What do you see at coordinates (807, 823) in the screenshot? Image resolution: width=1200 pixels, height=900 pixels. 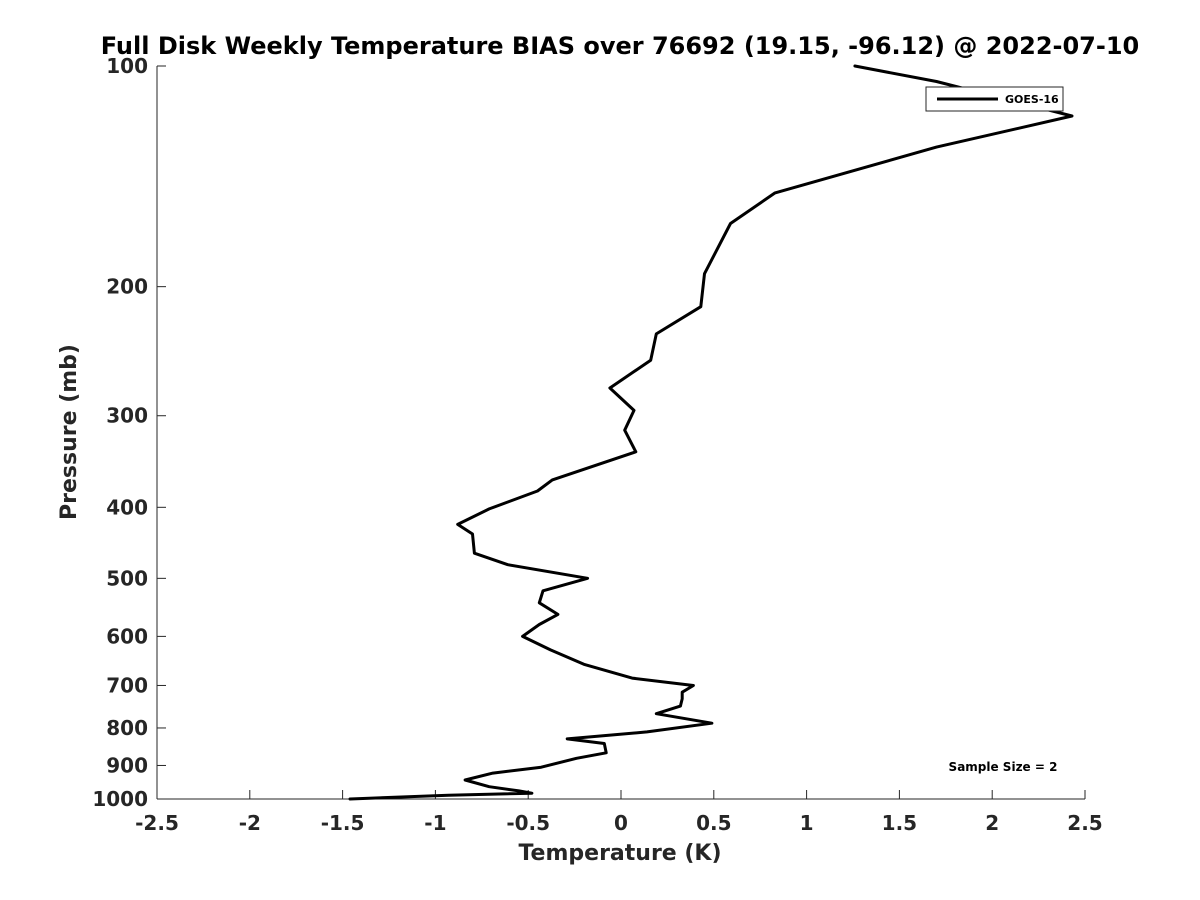 I see `x-tick-label: 1` at bounding box center [807, 823].